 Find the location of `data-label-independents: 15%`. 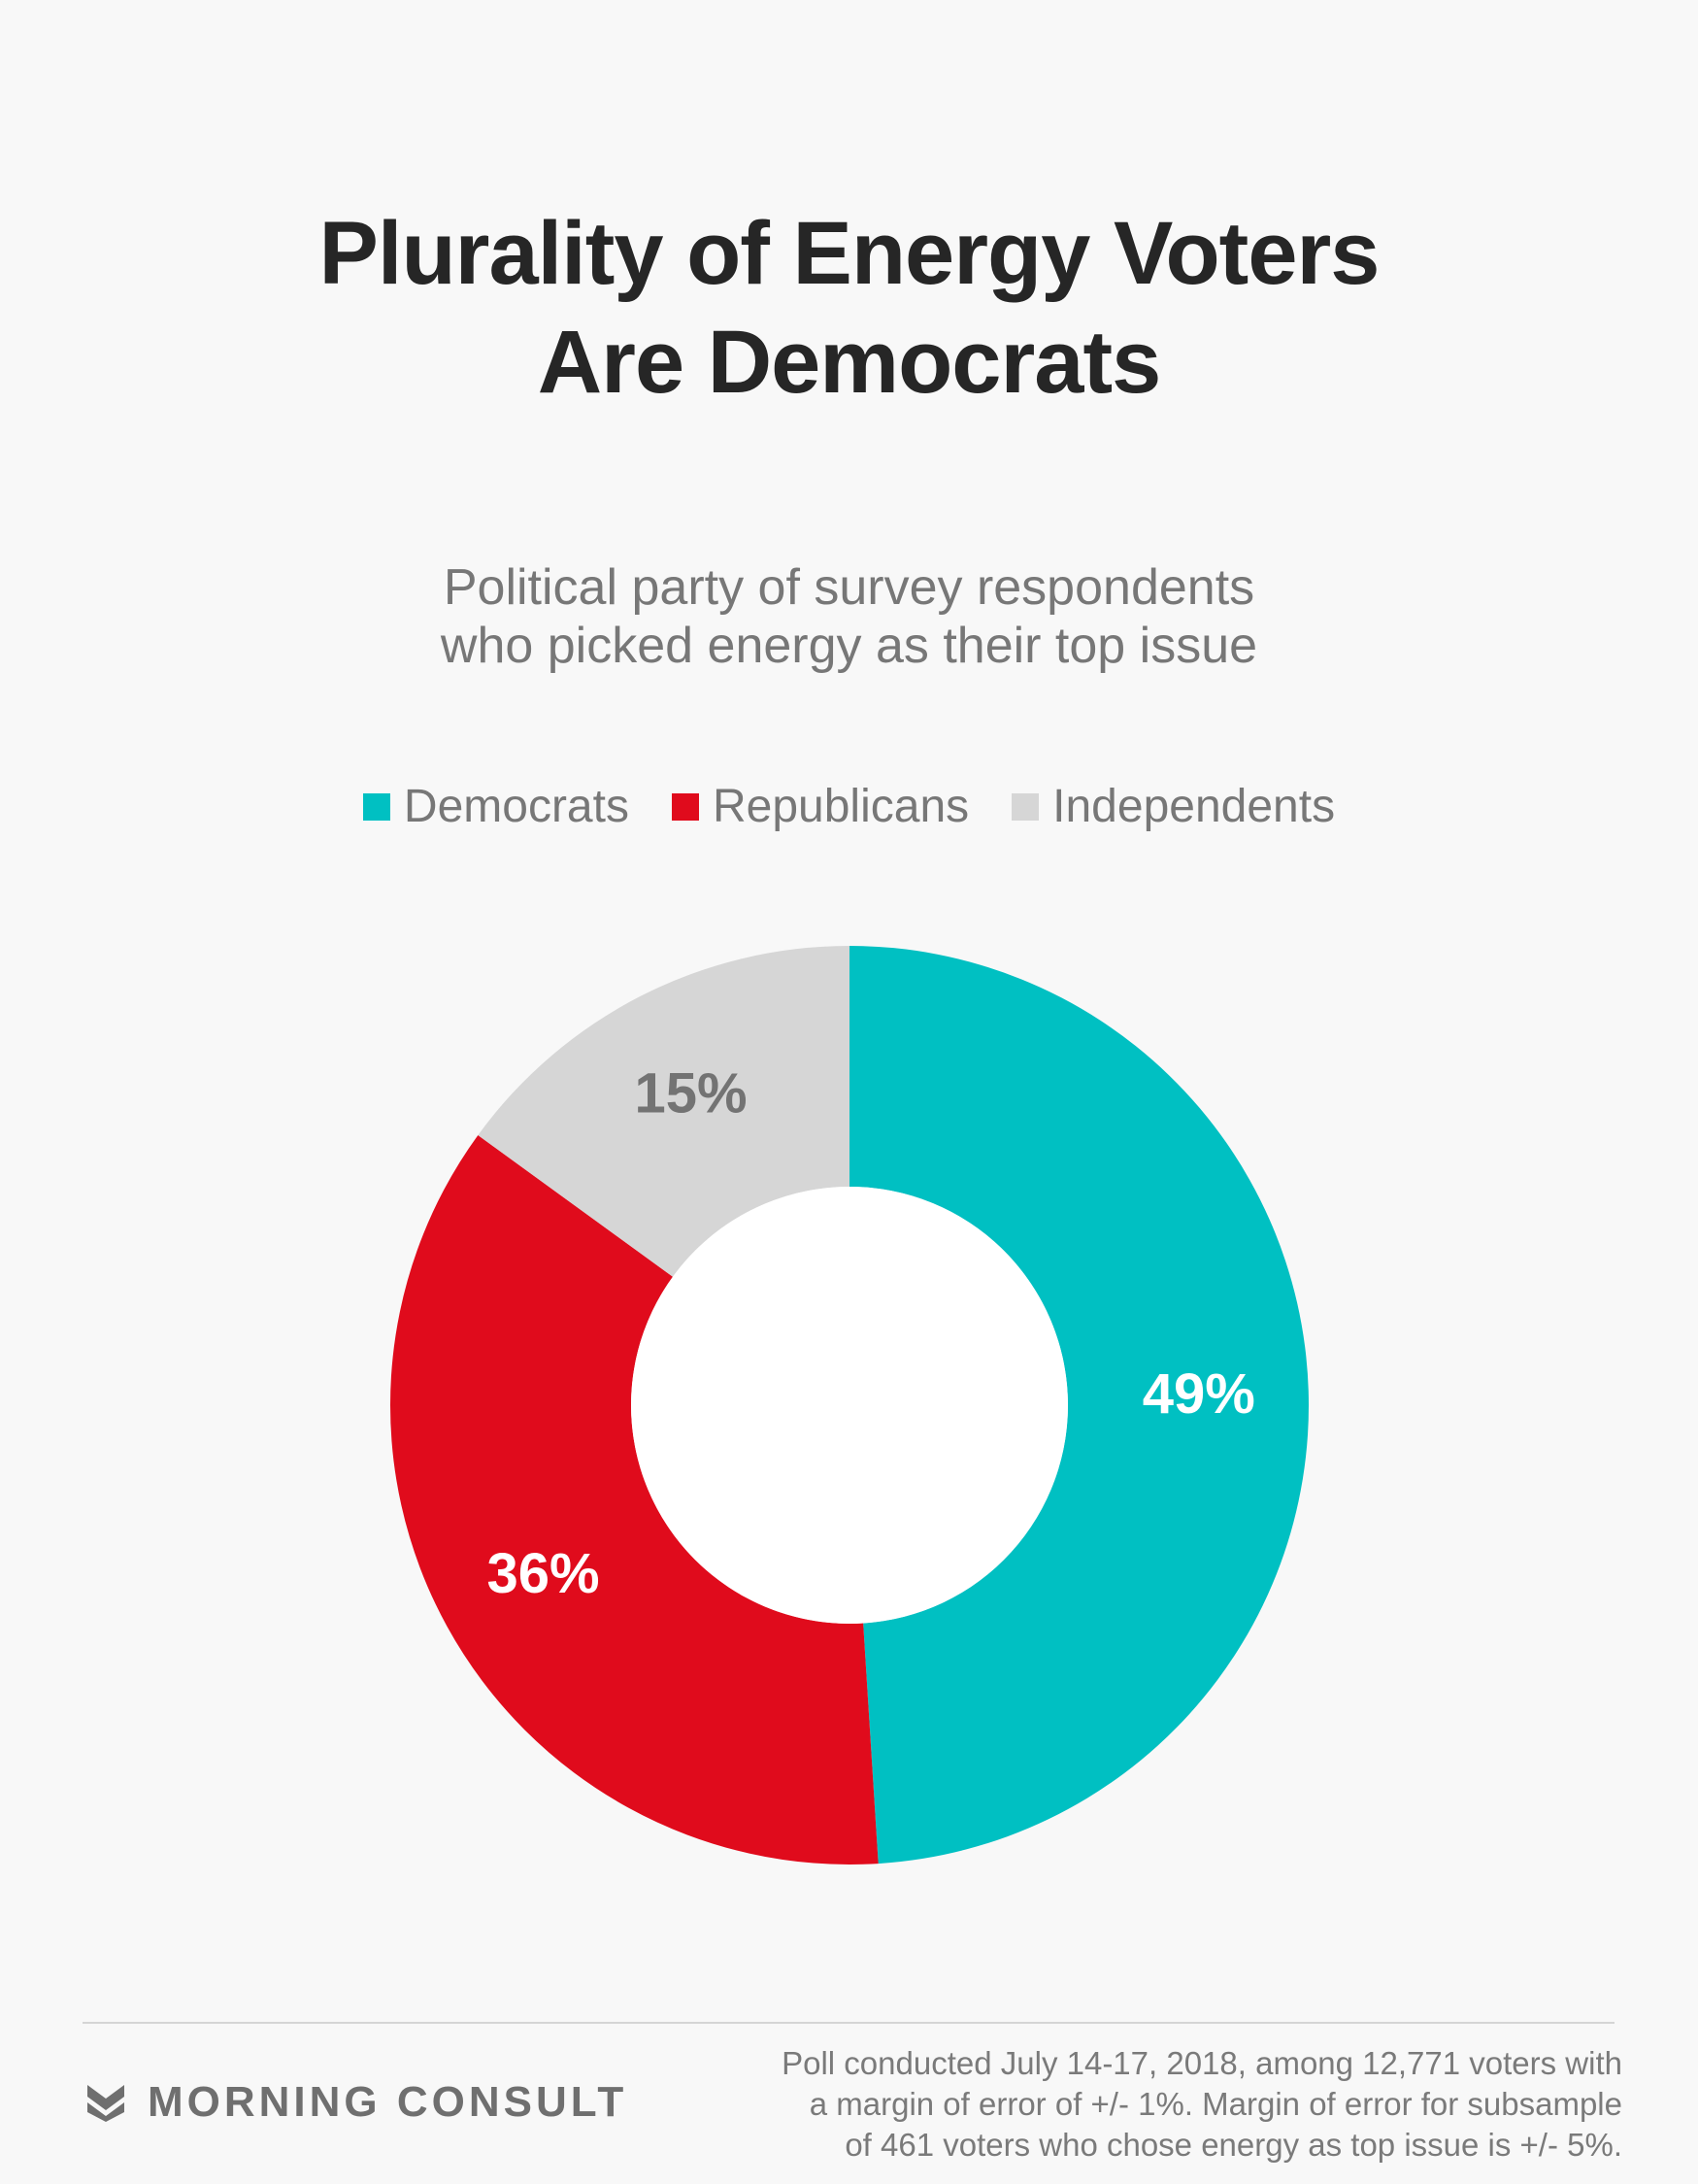

data-label-independents: 15% is located at coordinates (691, 1094).